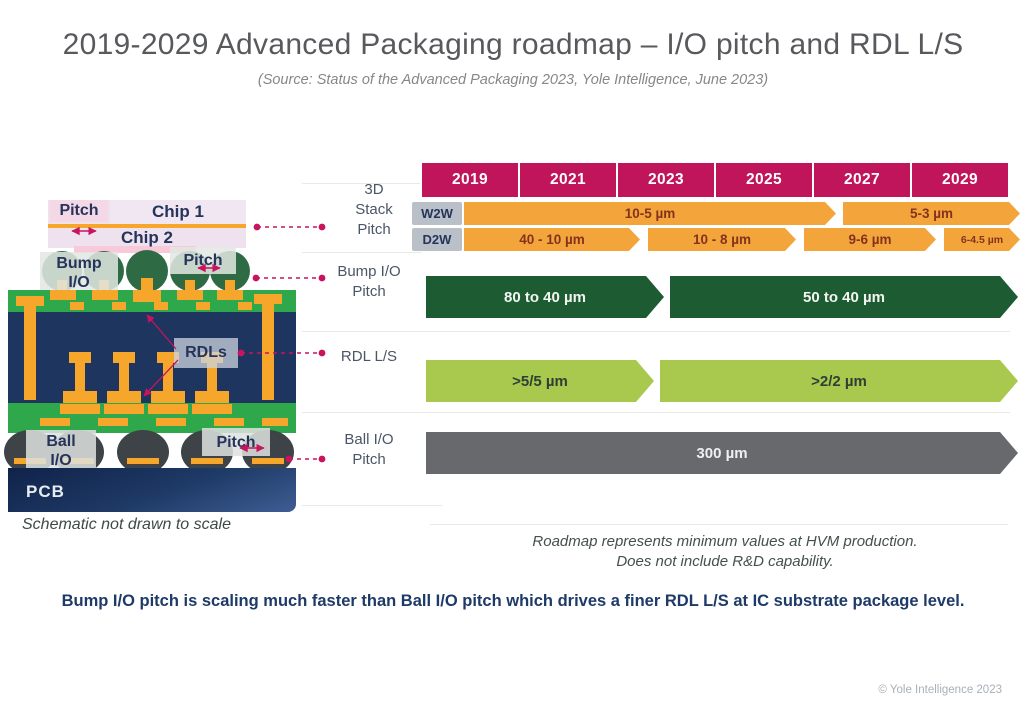  I want to click on bump-pitch-label: Pitch, so click(203, 260).